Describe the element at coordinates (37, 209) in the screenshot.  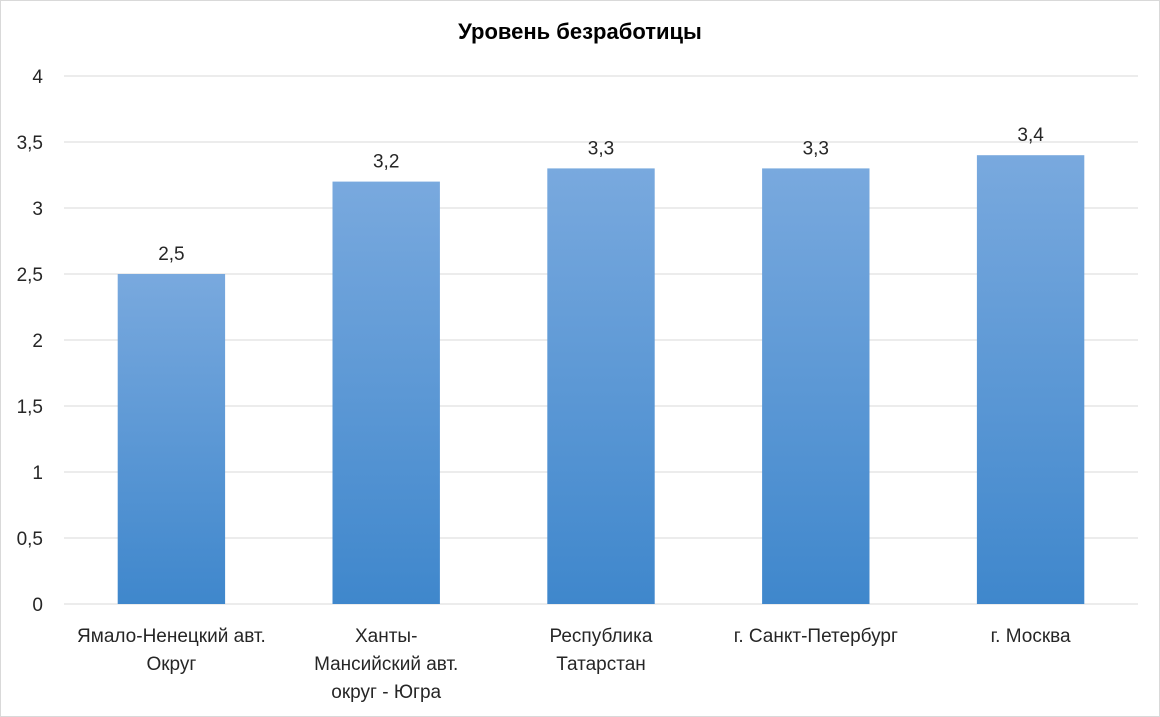
I see `y-tick-label: 3` at that location.